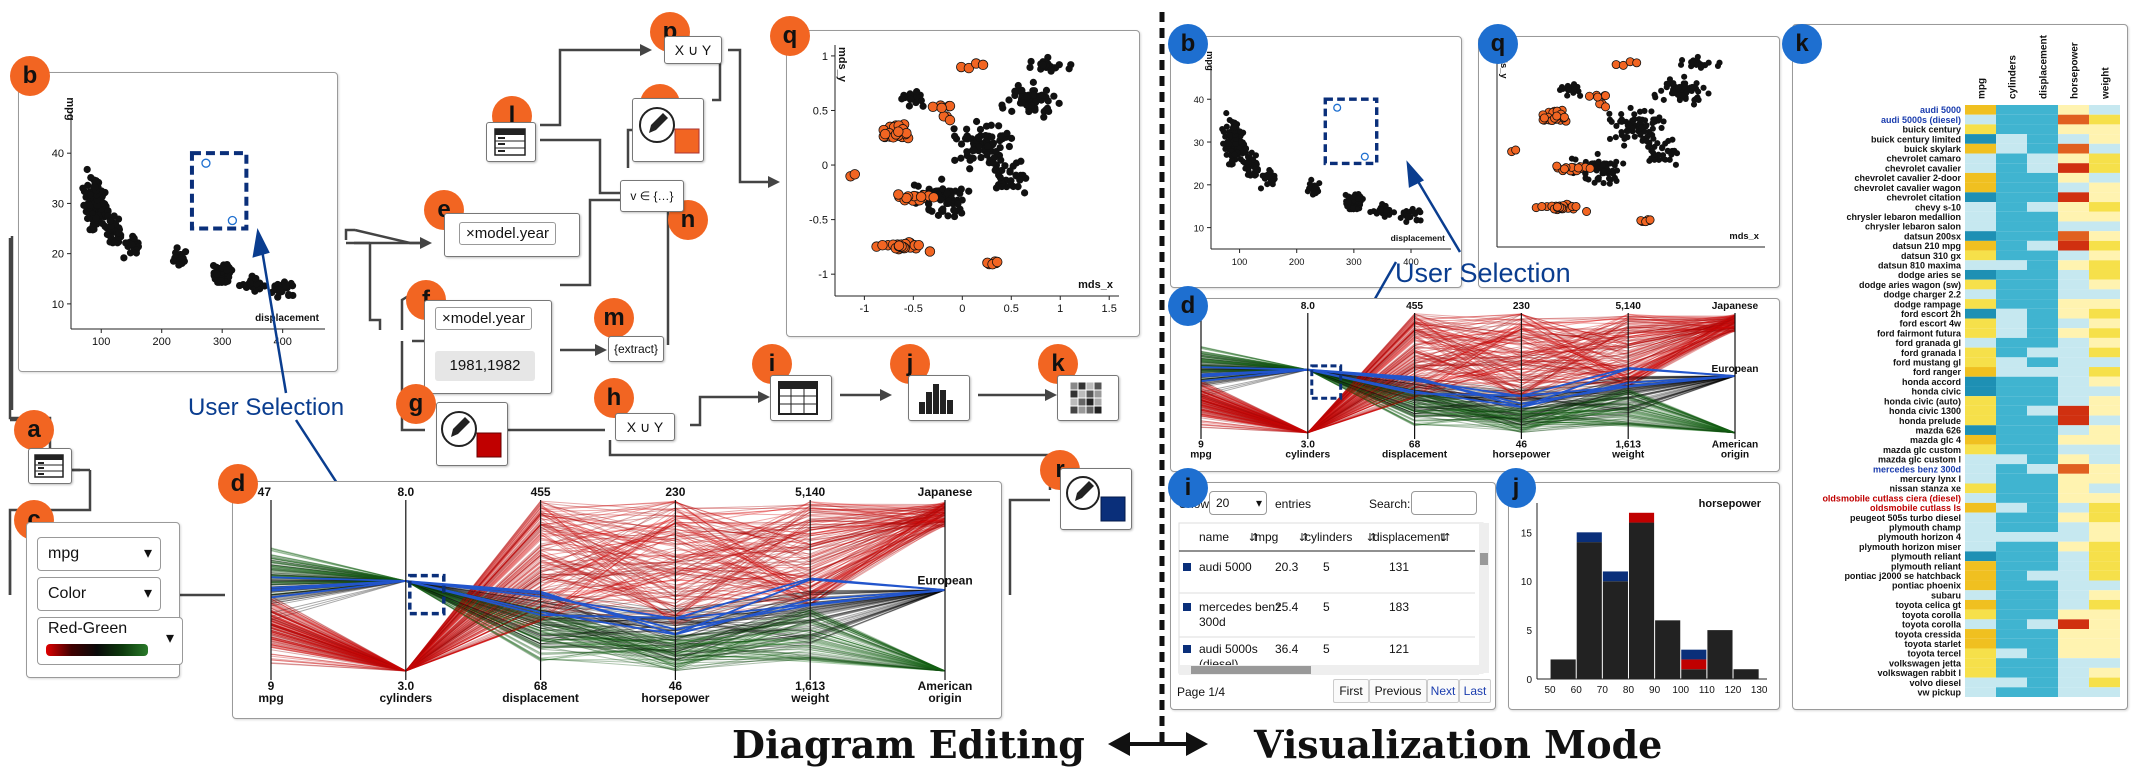  I want to click on color-node-g, so click(472, 434).